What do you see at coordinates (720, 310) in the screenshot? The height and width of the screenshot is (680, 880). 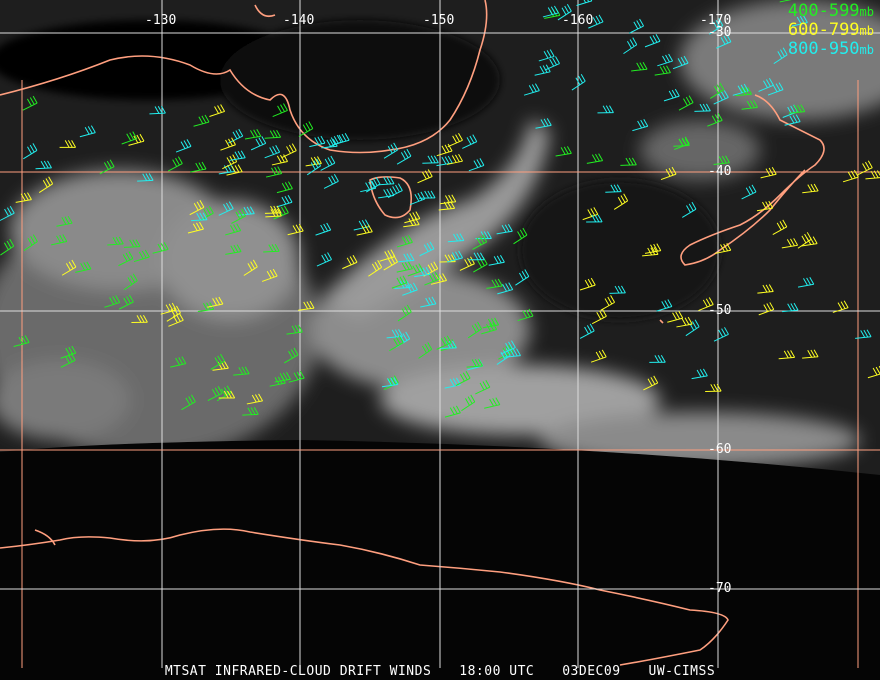 I see `lat-label: -50` at bounding box center [720, 310].